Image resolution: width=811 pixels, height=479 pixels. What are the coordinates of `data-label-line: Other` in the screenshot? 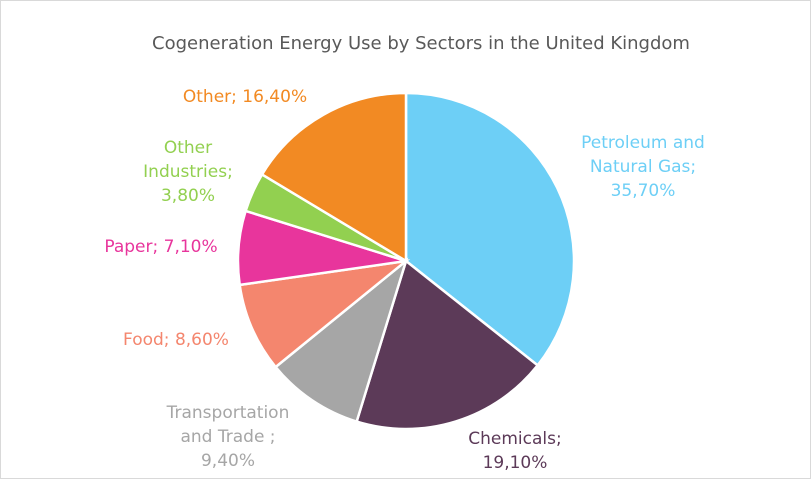 It's located at (188, 148).